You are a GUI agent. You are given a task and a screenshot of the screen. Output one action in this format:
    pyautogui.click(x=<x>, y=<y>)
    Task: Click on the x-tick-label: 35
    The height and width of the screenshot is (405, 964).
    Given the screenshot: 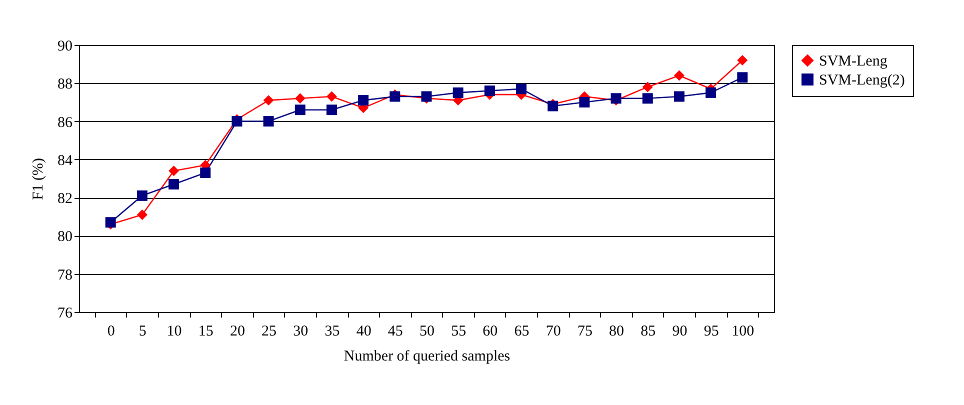 What is the action you would take?
    pyautogui.click(x=332, y=332)
    